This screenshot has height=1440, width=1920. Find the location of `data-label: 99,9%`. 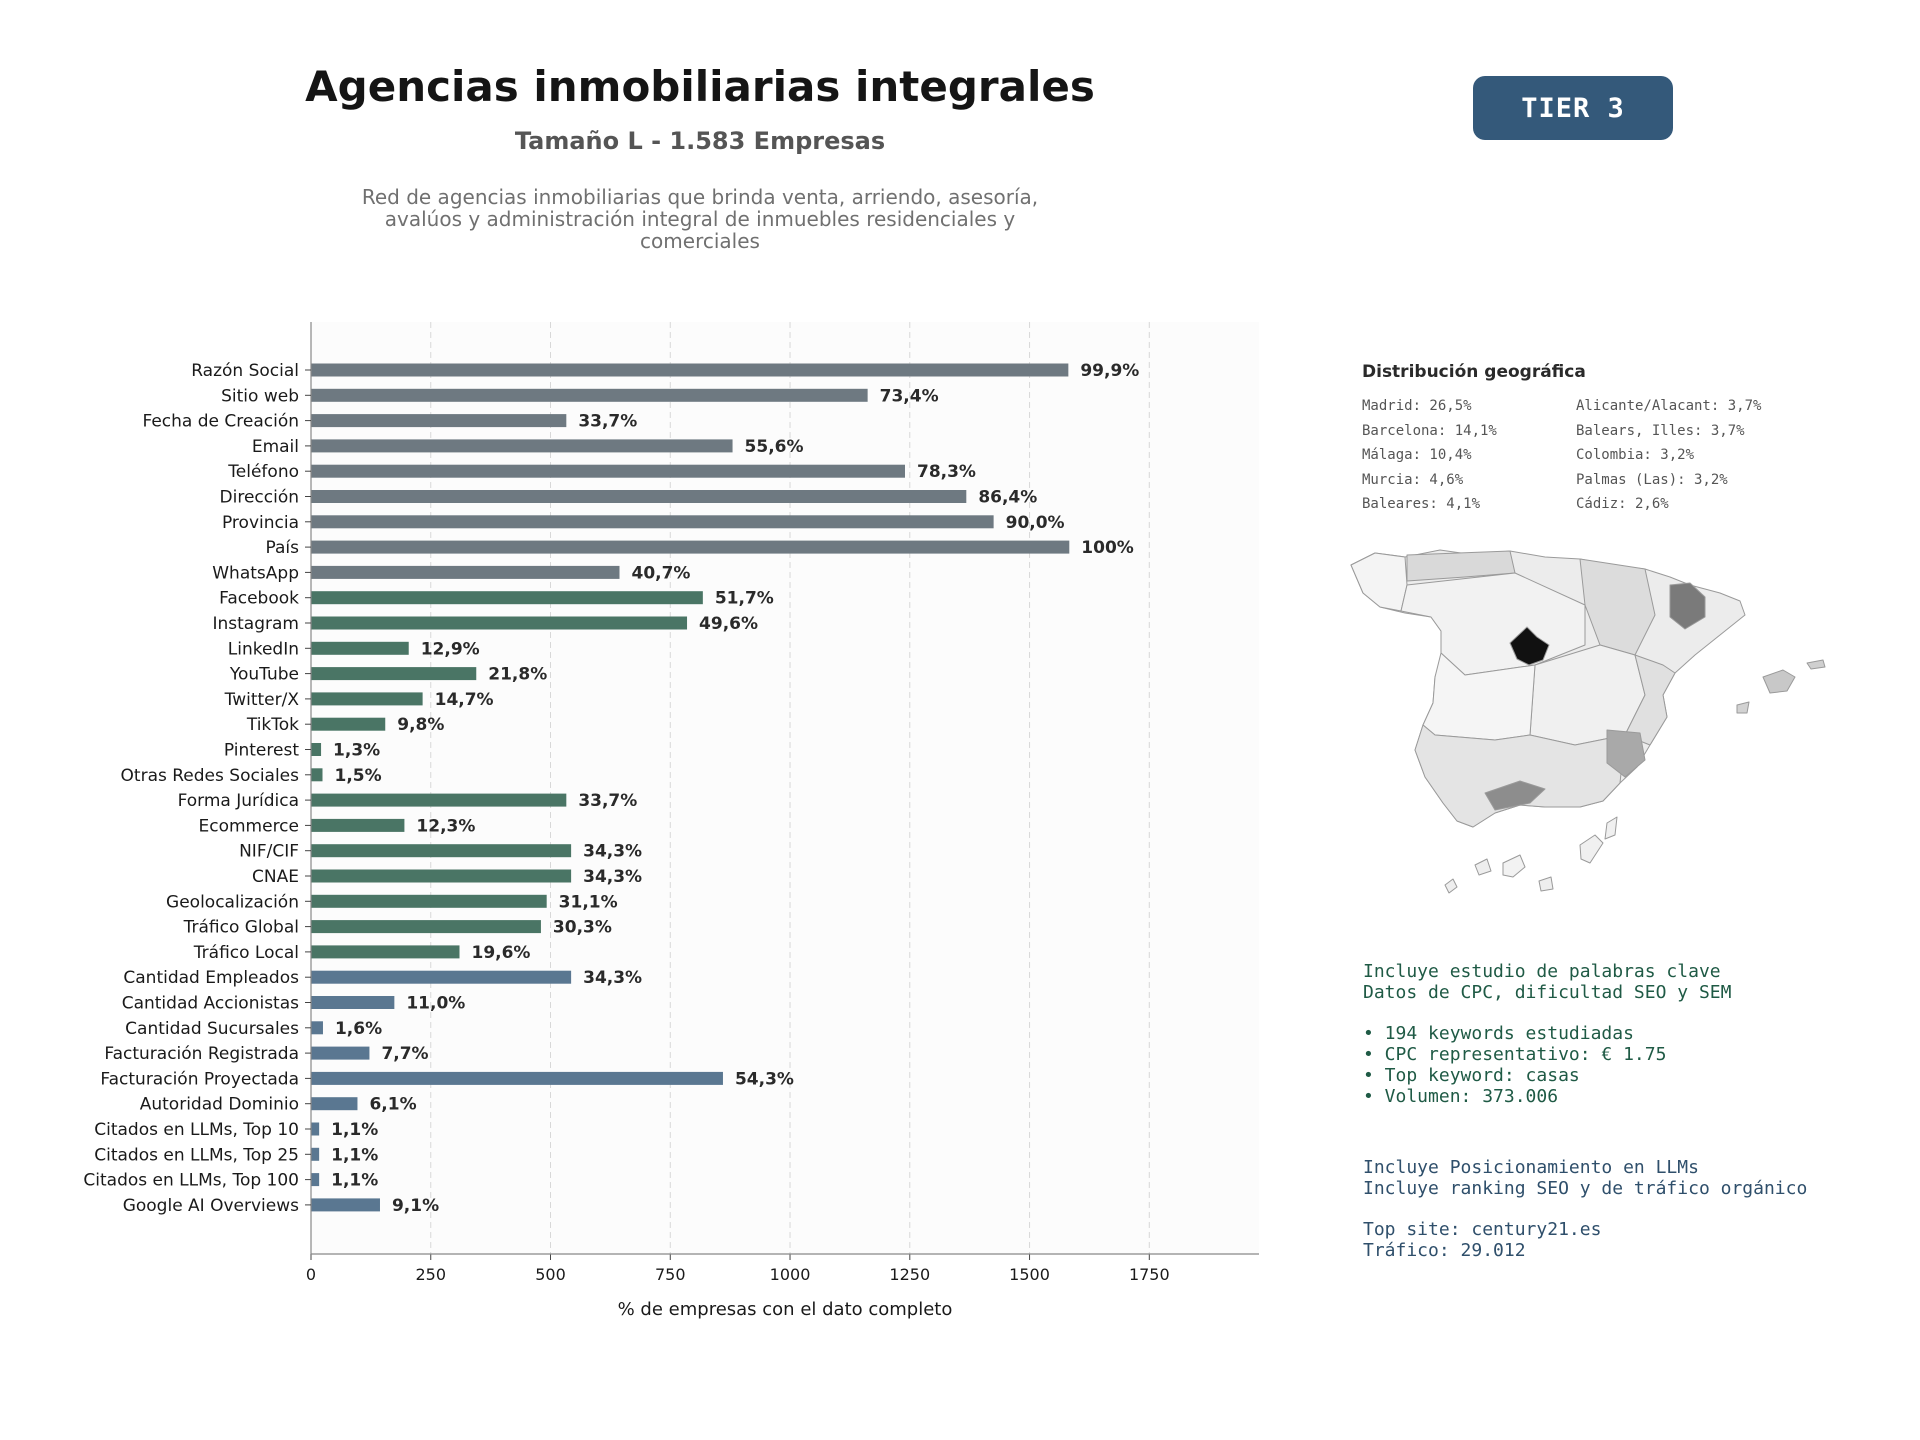

data-label: 99,9% is located at coordinates (1109, 371).